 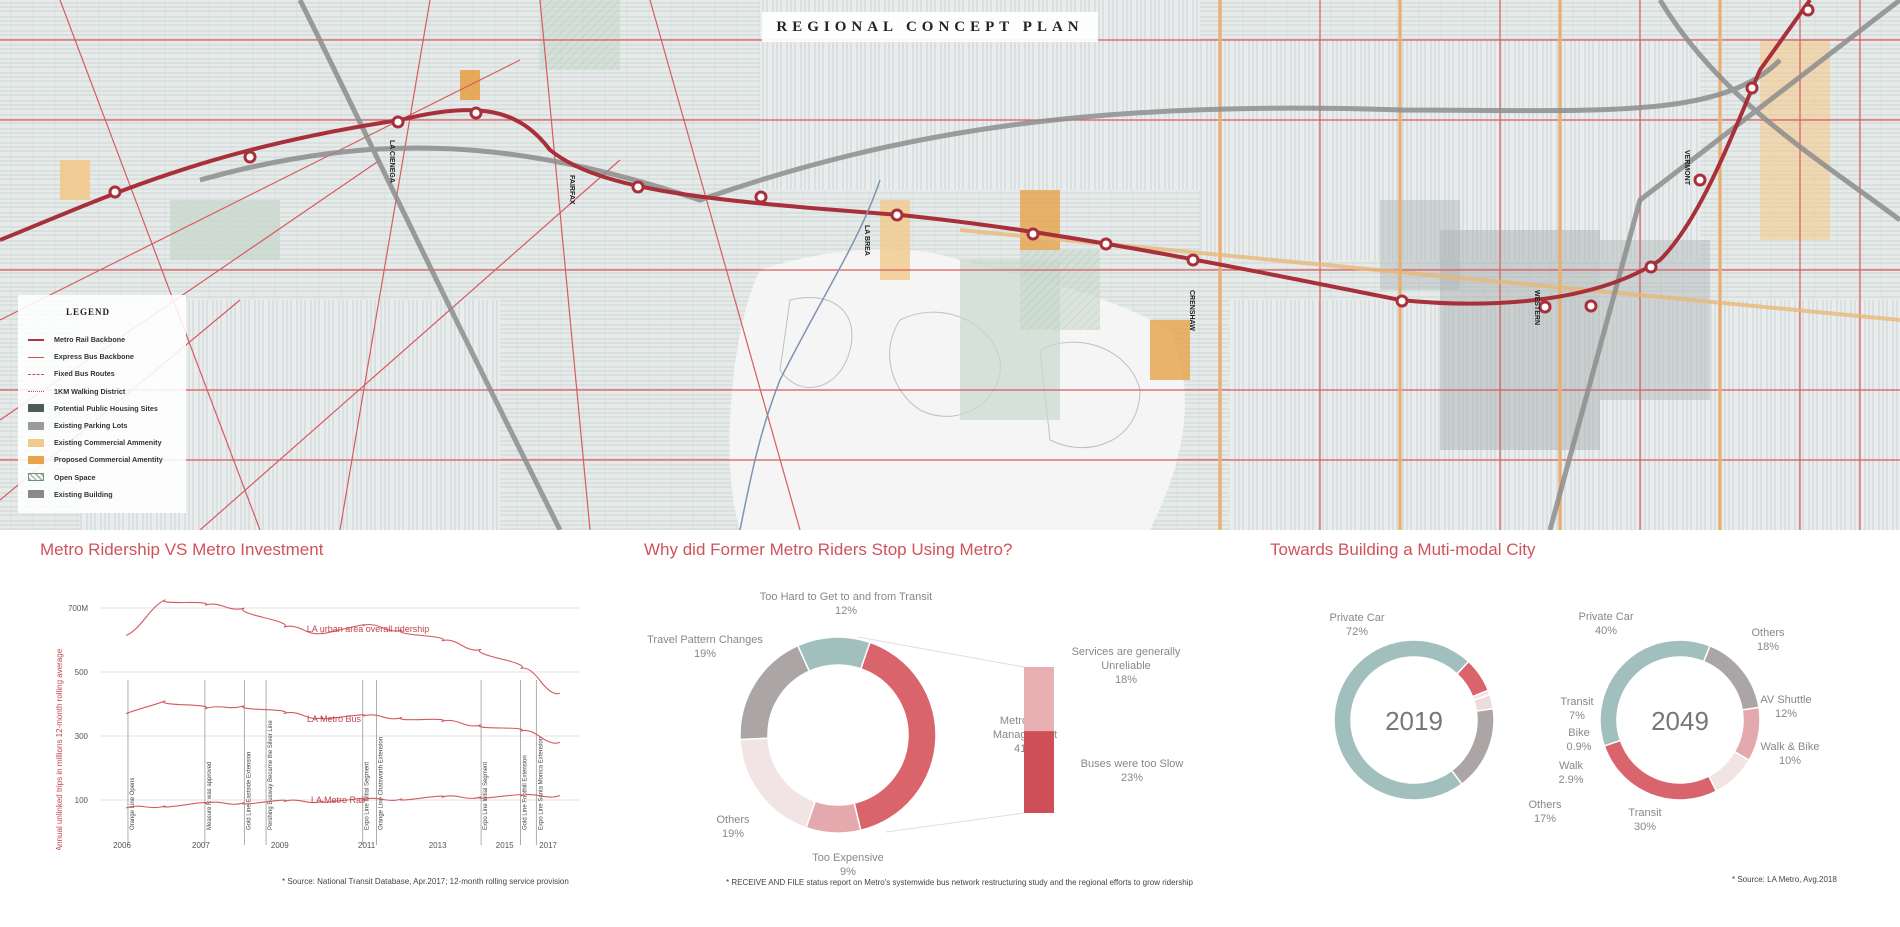 What do you see at coordinates (486, 796) in the screenshot?
I see `event-label: Expo Line Initial Segment` at bounding box center [486, 796].